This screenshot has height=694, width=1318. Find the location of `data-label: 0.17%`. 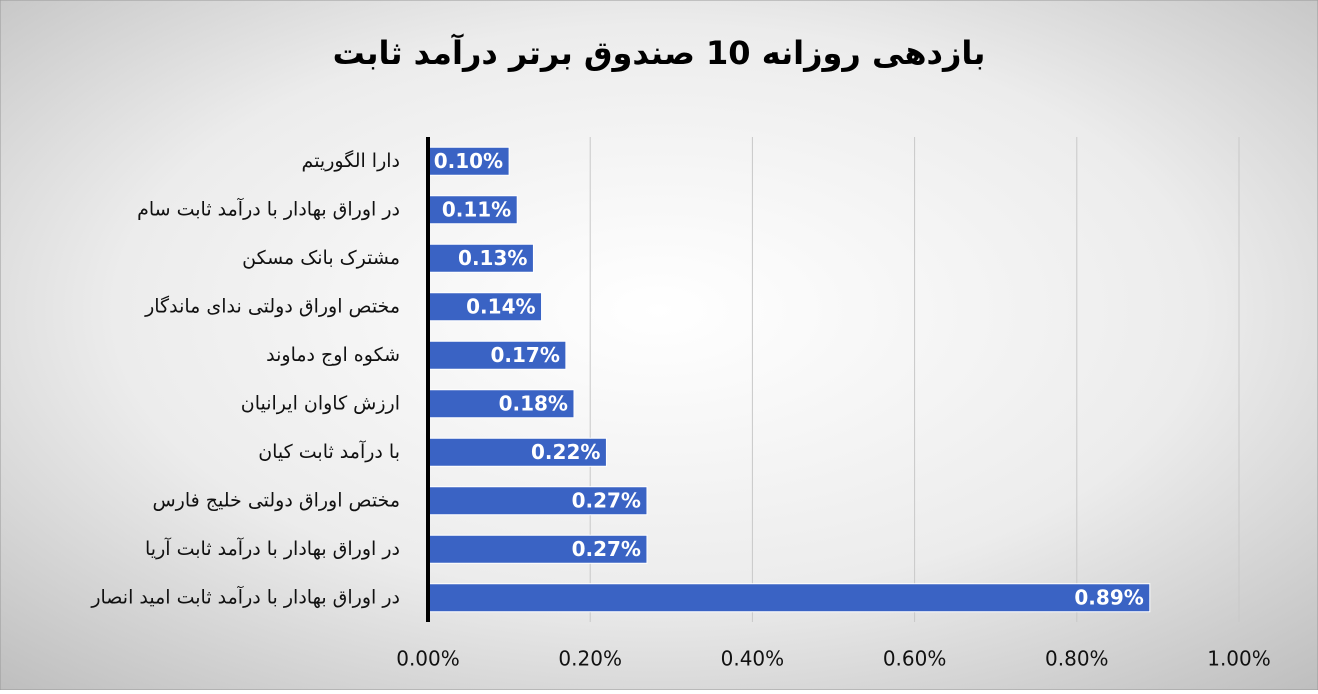

data-label: 0.17% is located at coordinates (524, 355).